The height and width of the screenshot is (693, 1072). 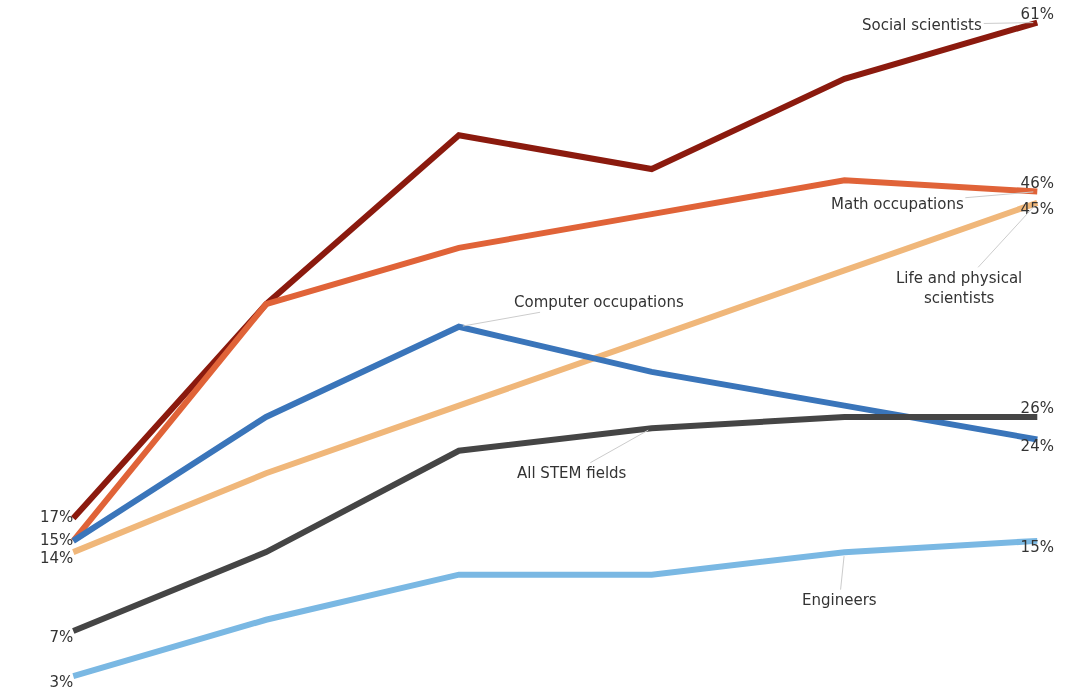 What do you see at coordinates (61, 637) in the screenshot?
I see `data-label: 7%` at bounding box center [61, 637].